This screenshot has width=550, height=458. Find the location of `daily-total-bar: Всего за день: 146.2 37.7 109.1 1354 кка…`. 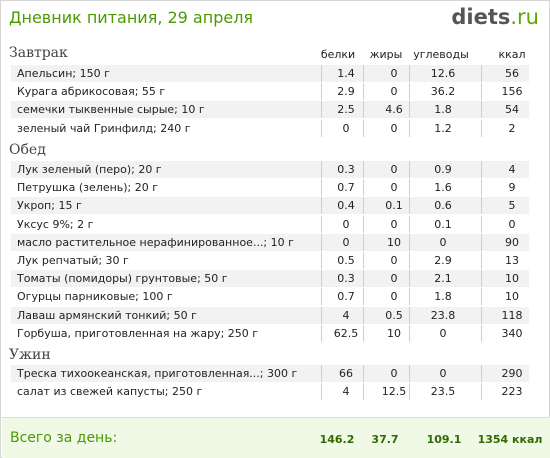

daily-total-bar: Всего за день: 146.2 37.7 109.1 1354 кка… is located at coordinates (276, 437).